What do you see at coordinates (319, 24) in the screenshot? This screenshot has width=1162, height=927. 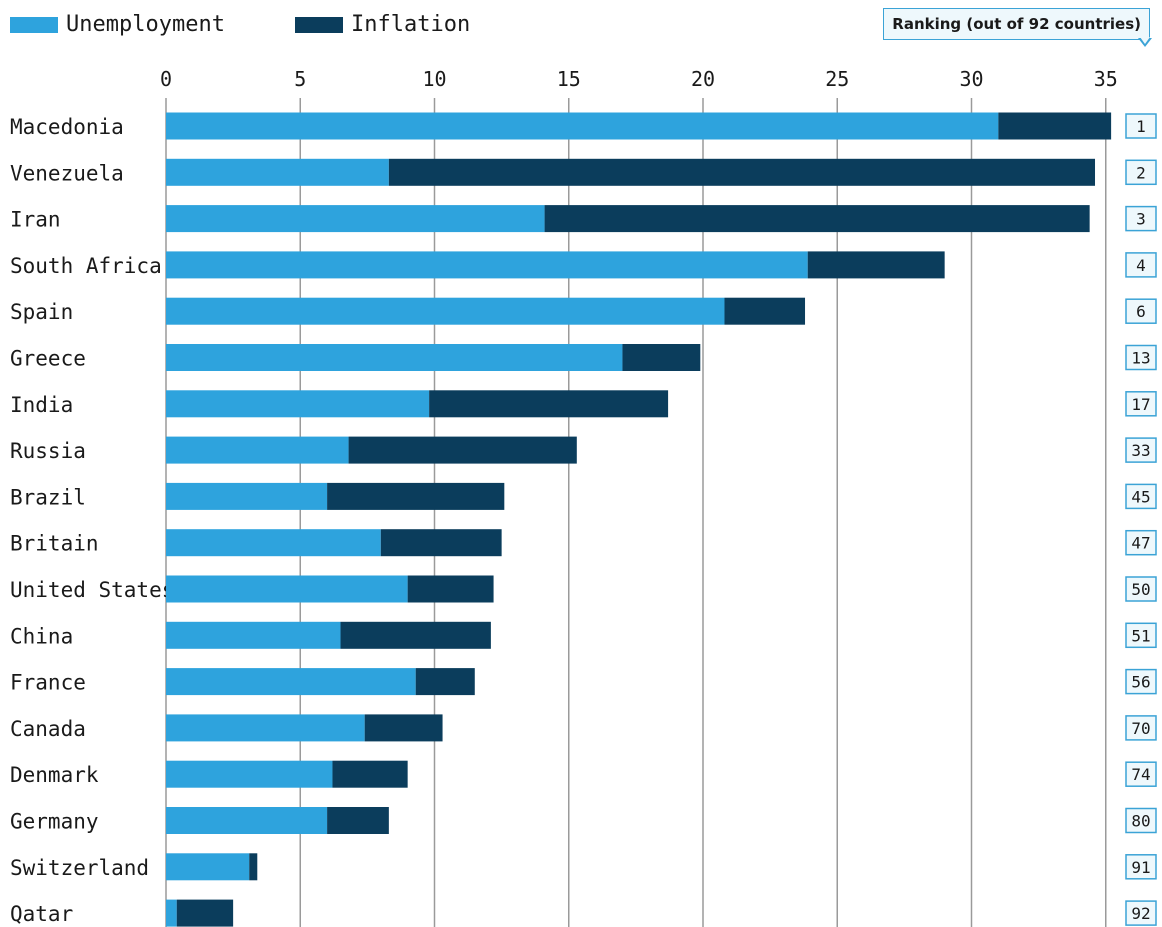 I see `inflation-swatch` at bounding box center [319, 24].